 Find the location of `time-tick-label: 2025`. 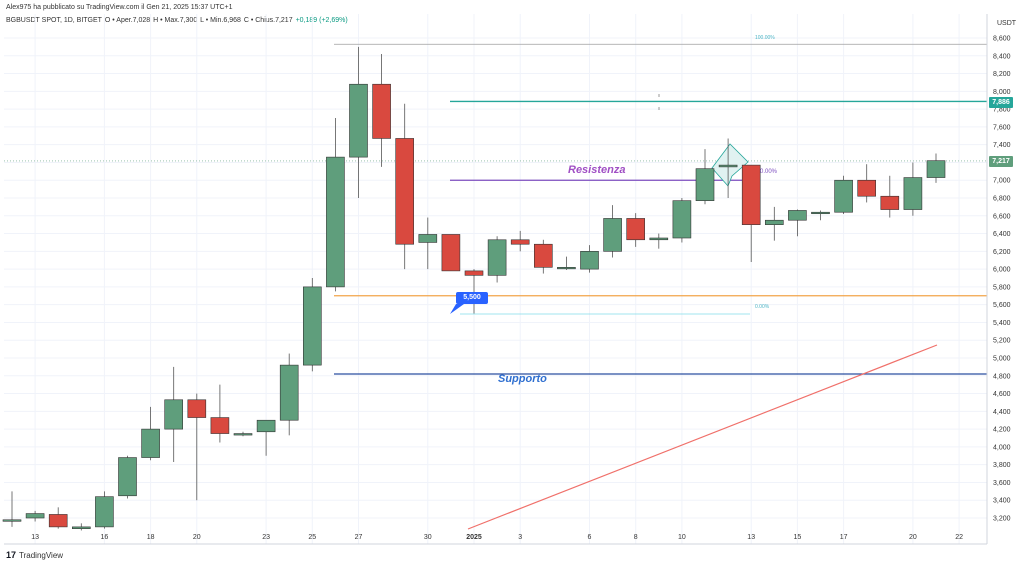

time-tick-label: 2025 is located at coordinates (474, 537).